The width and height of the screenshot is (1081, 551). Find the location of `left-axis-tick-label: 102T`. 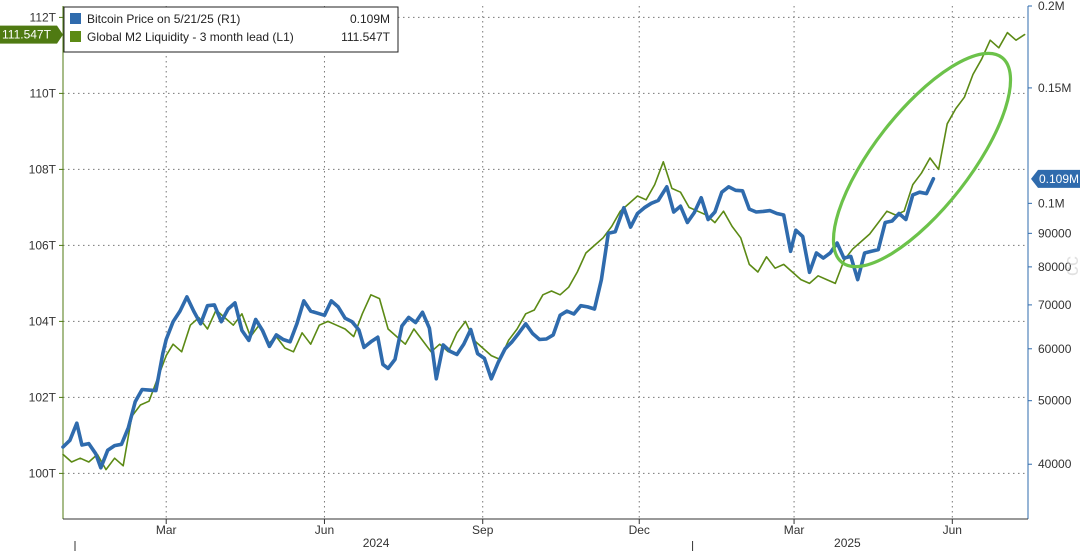

left-axis-tick-label: 102T is located at coordinates (43, 397).